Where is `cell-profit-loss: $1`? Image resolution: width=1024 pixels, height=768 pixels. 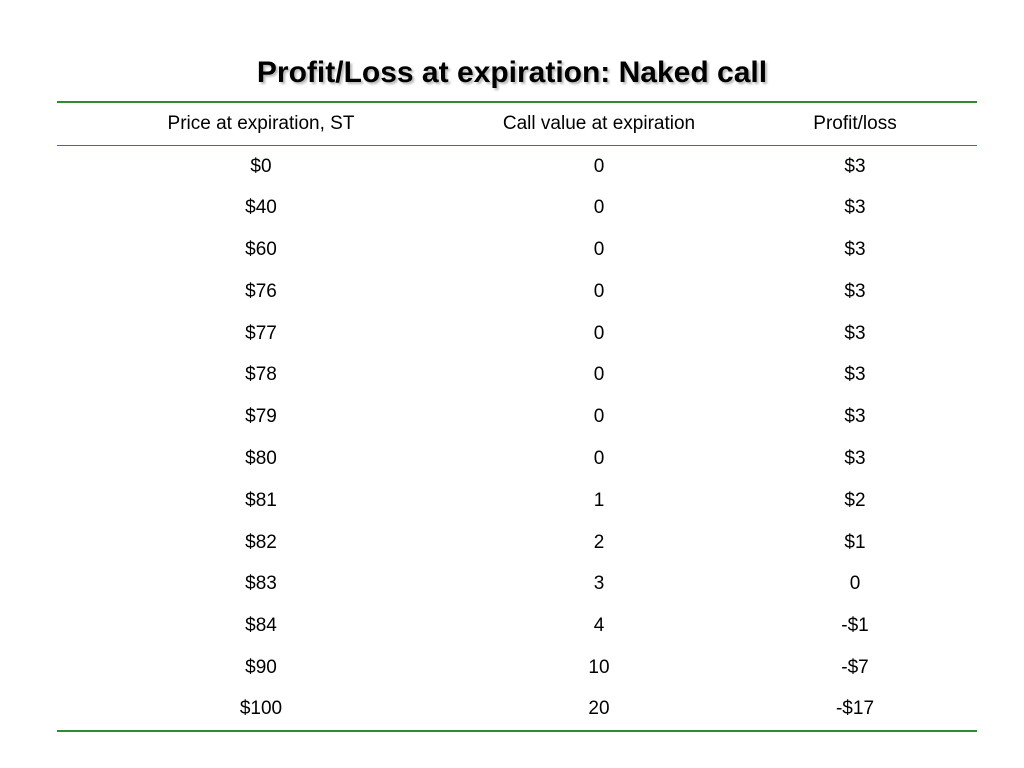 cell-profit-loss: $1 is located at coordinates (855, 542).